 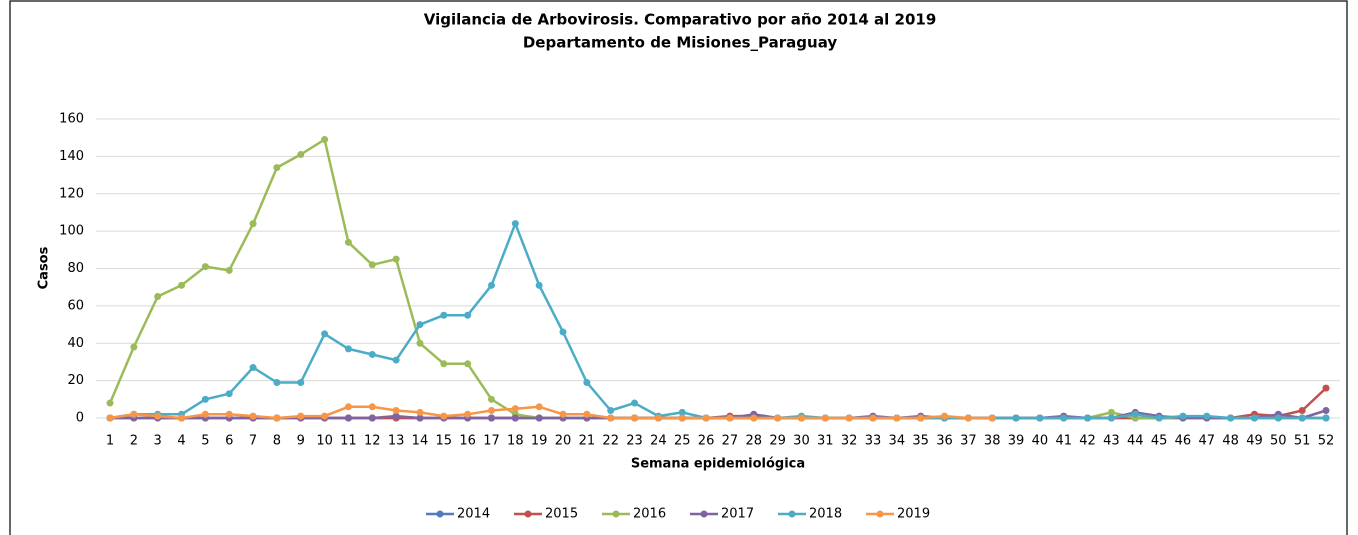 What do you see at coordinates (849, 441) in the screenshot?
I see `x-tick-label: 32` at bounding box center [849, 441].